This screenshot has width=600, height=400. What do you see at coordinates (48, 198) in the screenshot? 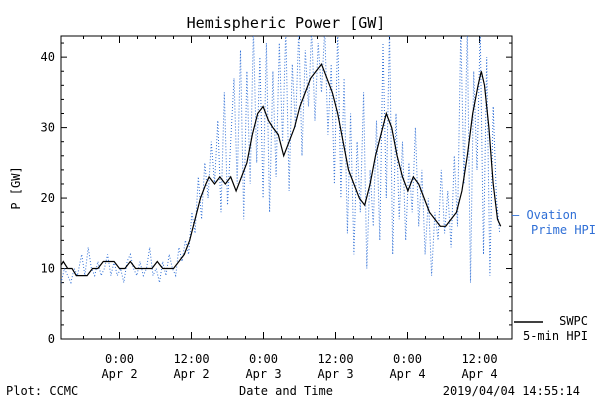
I see `y-tick-label: 20` at bounding box center [48, 198].